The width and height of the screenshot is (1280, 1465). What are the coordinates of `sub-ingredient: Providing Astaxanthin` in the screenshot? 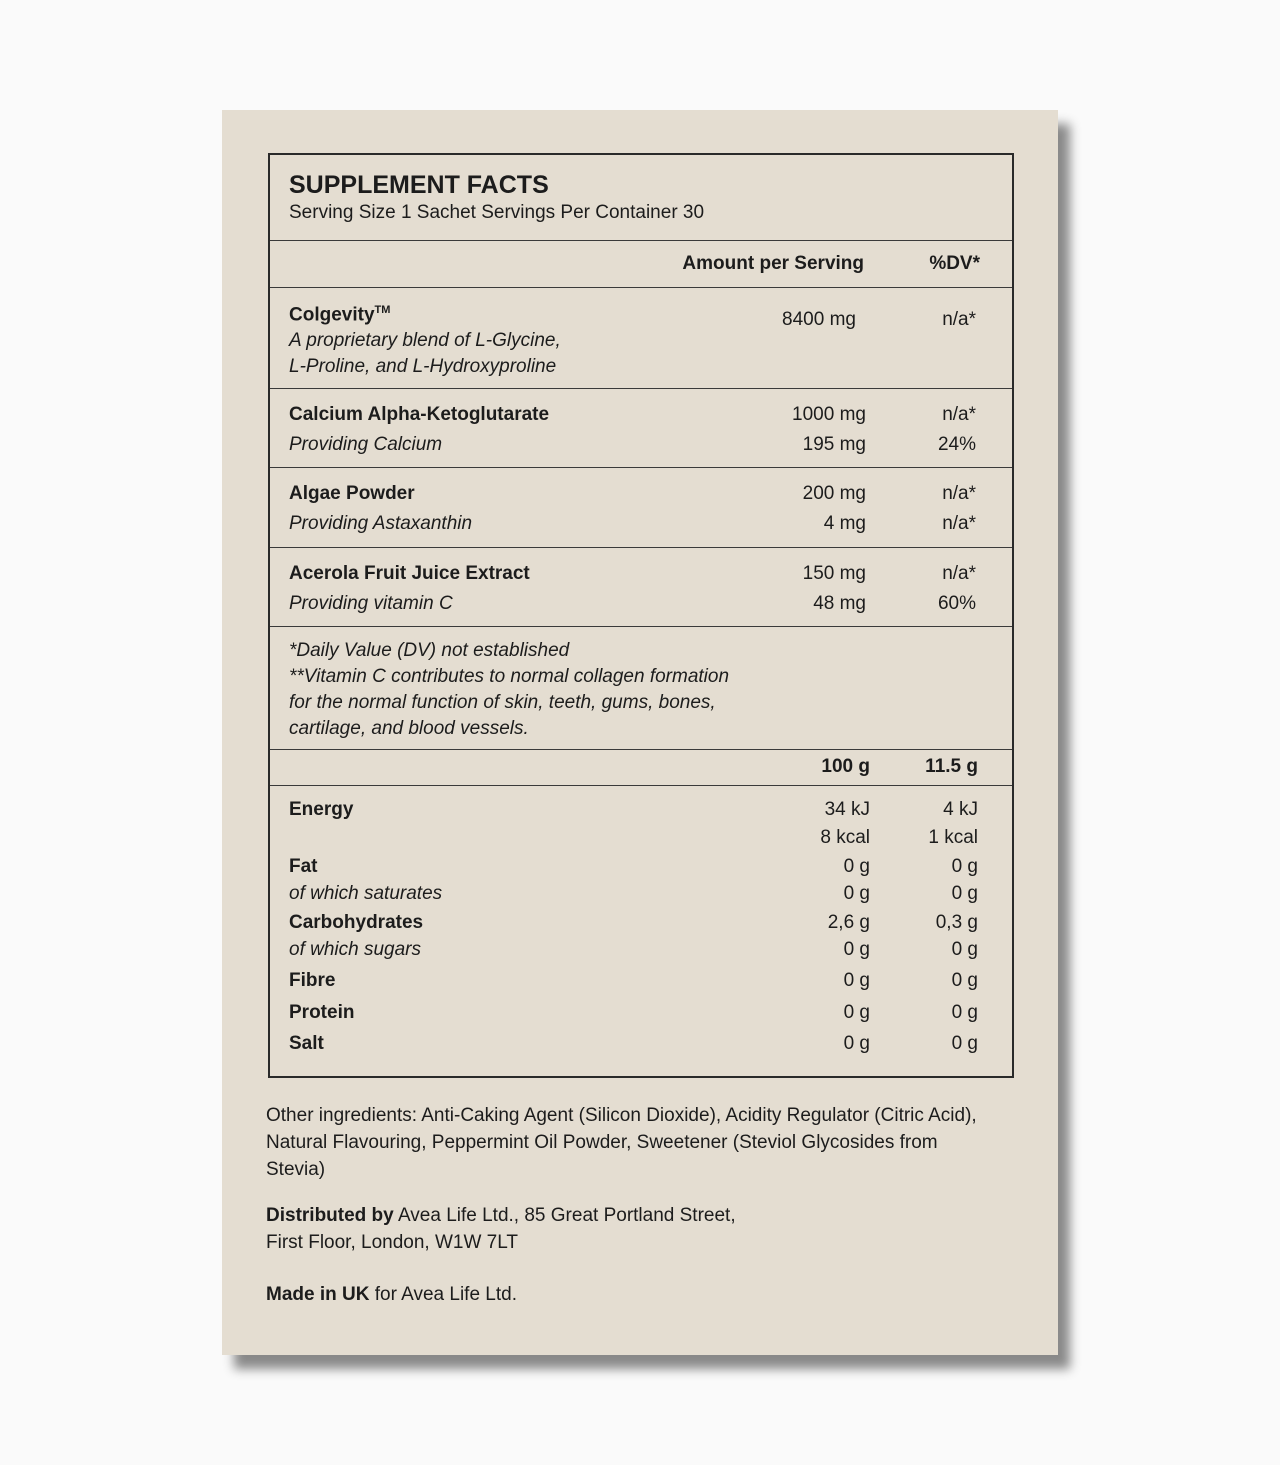 It's located at (381, 523).